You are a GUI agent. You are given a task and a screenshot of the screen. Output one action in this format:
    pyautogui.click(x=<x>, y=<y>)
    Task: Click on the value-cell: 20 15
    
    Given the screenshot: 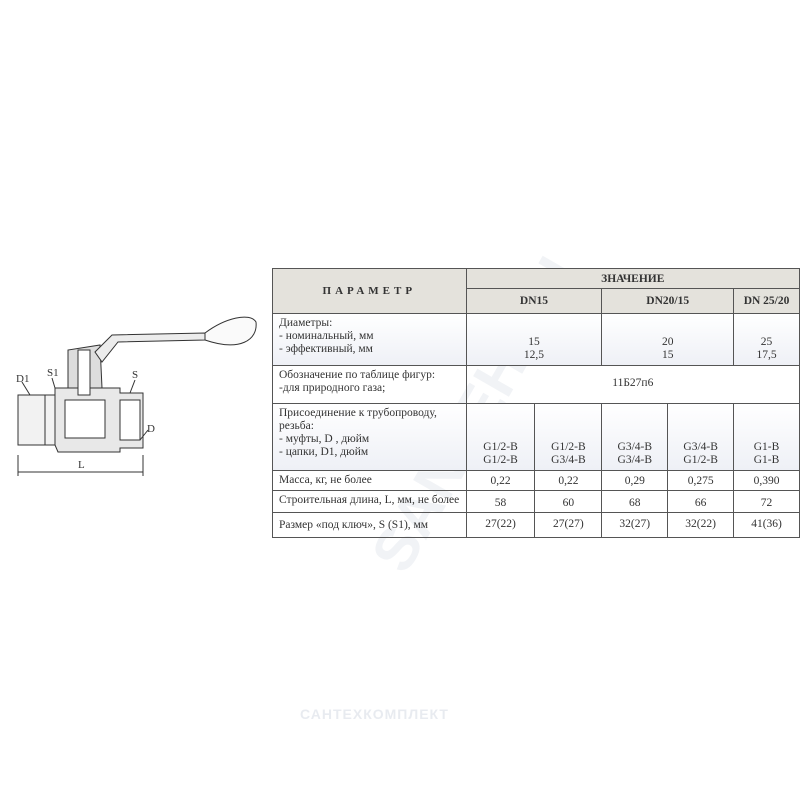 What is the action you would take?
    pyautogui.click(x=668, y=339)
    